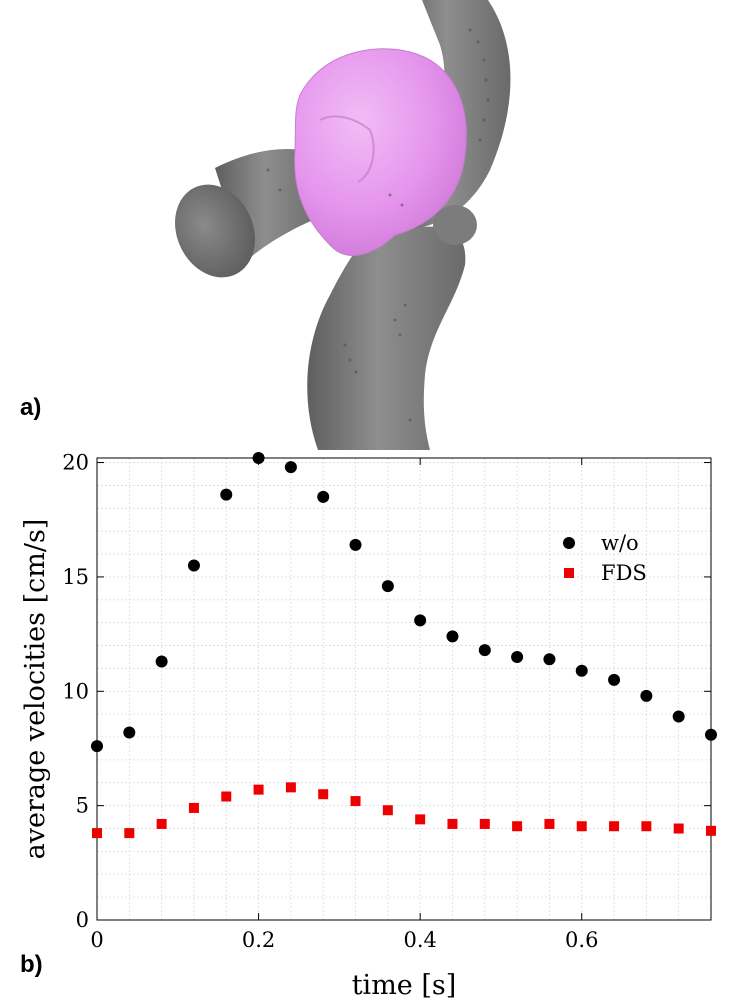 This screenshot has width=731, height=1007. Describe the element at coordinates (581, 940) in the screenshot. I see `x-tick-label: 0.6` at that location.